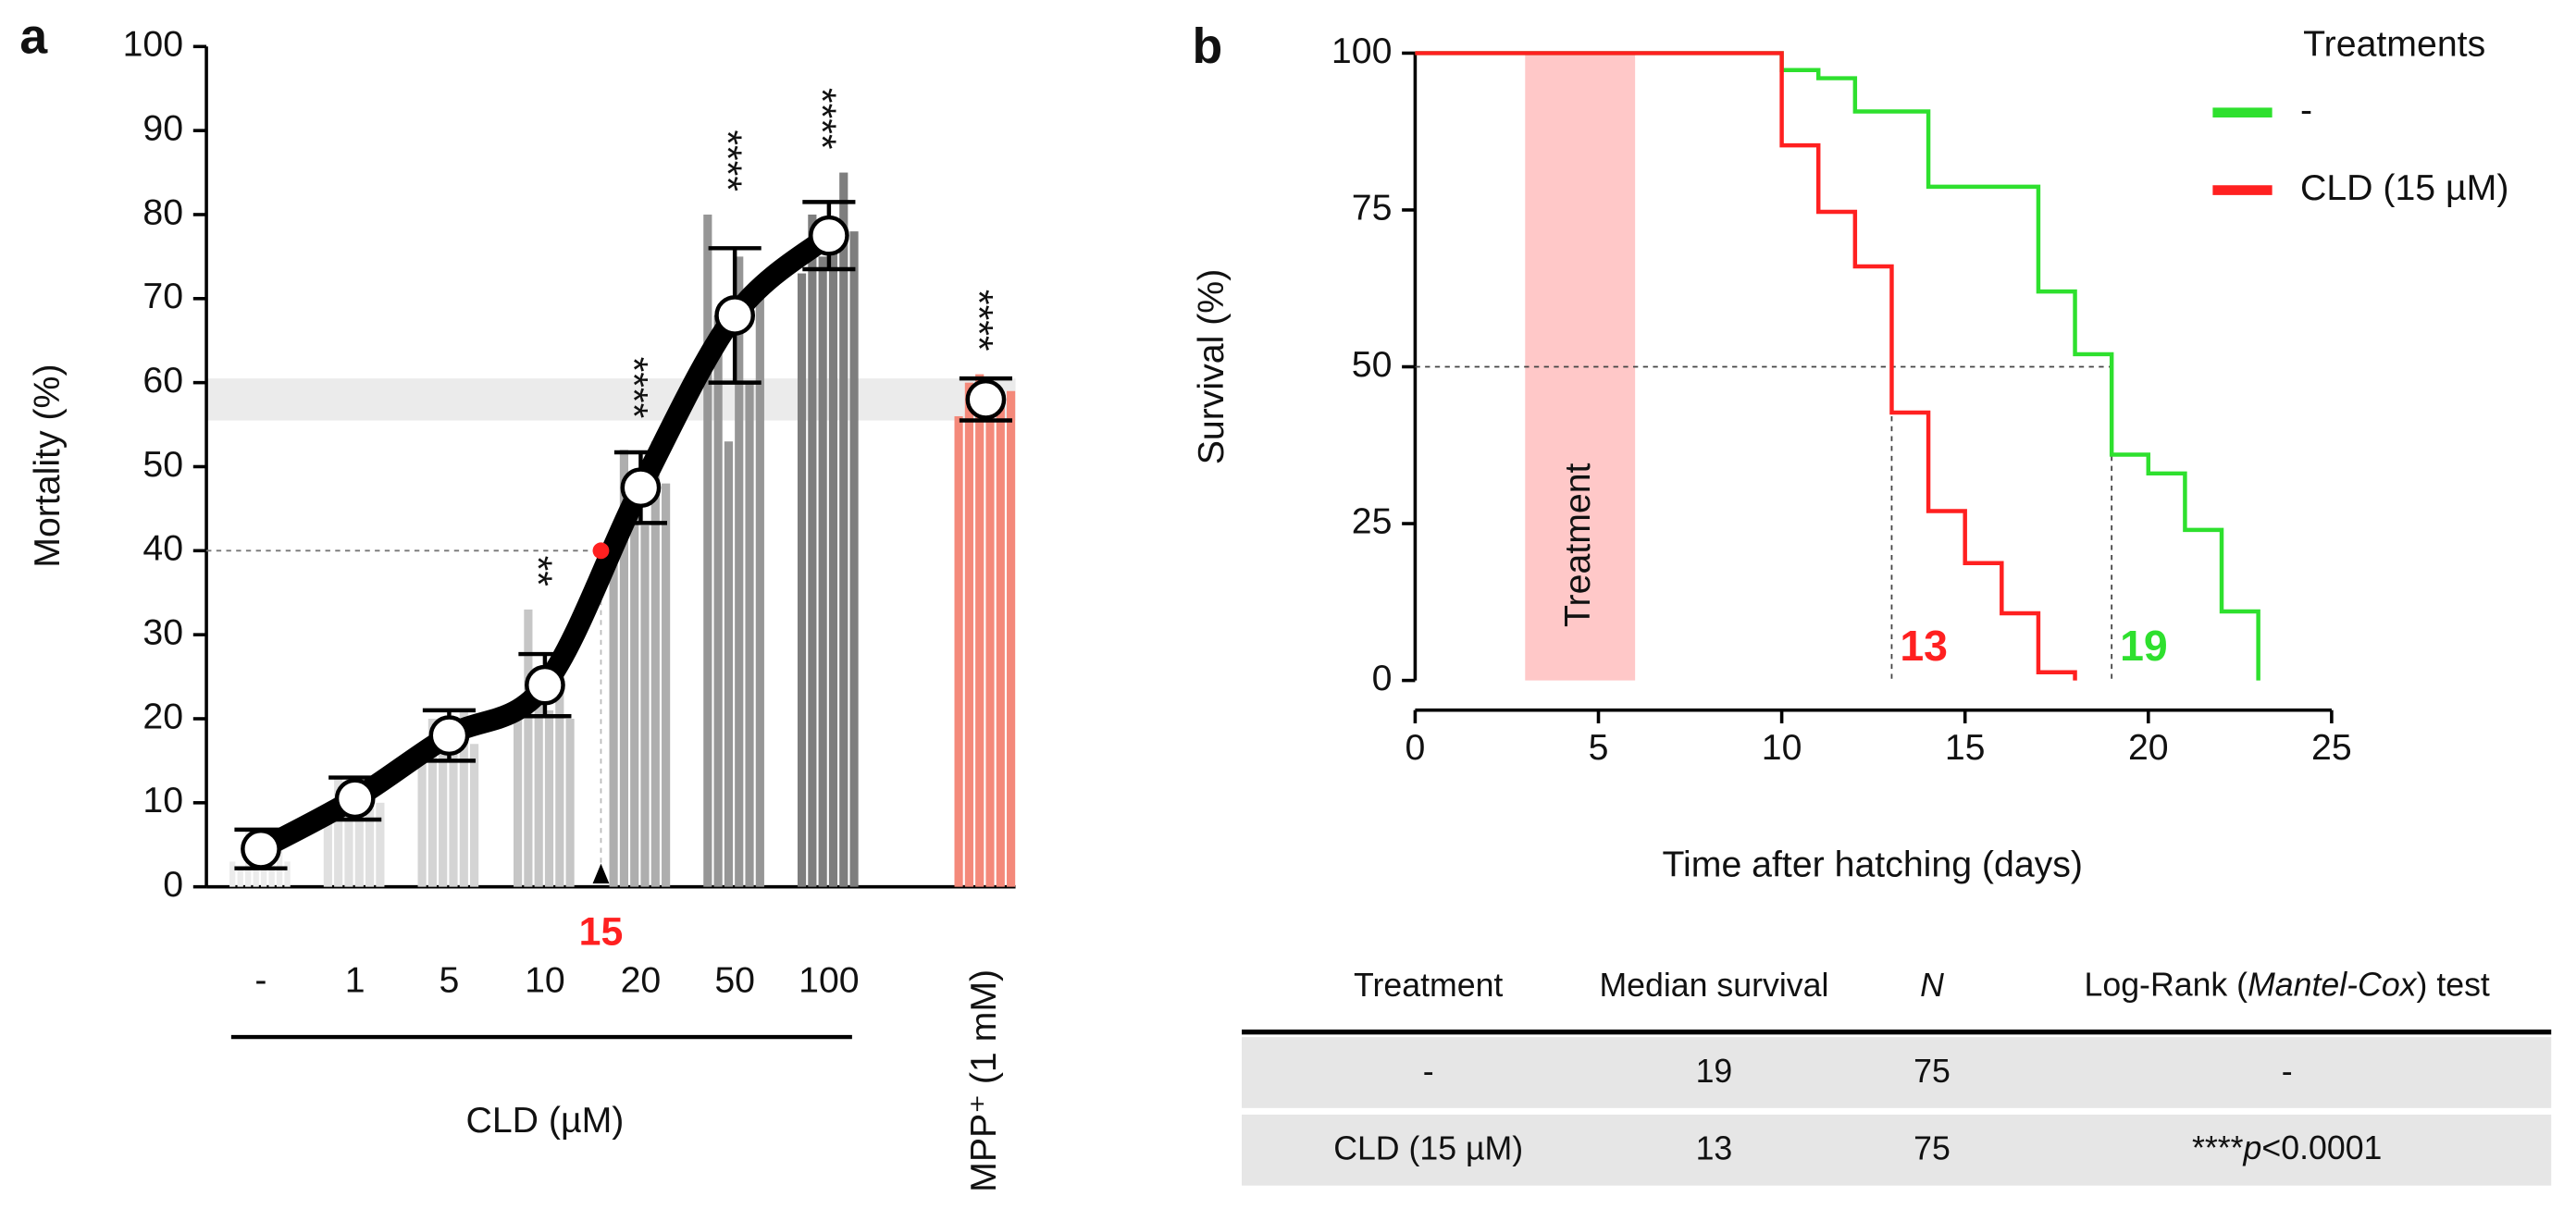  What do you see at coordinates (1713, 986) in the screenshot?
I see `table-cell: Median survival` at bounding box center [1713, 986].